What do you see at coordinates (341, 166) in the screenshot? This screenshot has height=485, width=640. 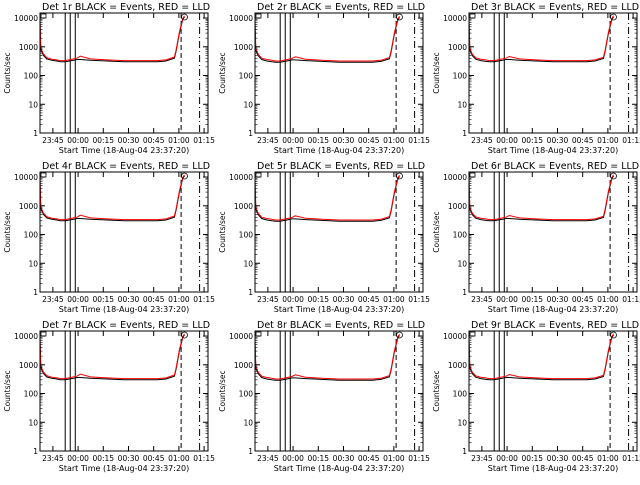 I see `panel-title: Det 5r BLACK = Events, RED = LLD` at bounding box center [341, 166].